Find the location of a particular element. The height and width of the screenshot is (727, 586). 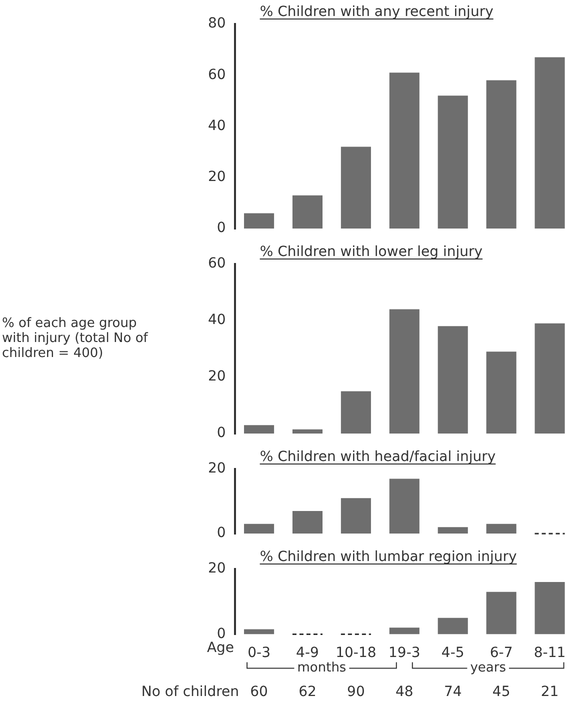

chart-title: % Children with lower leg injury is located at coordinates (371, 252).